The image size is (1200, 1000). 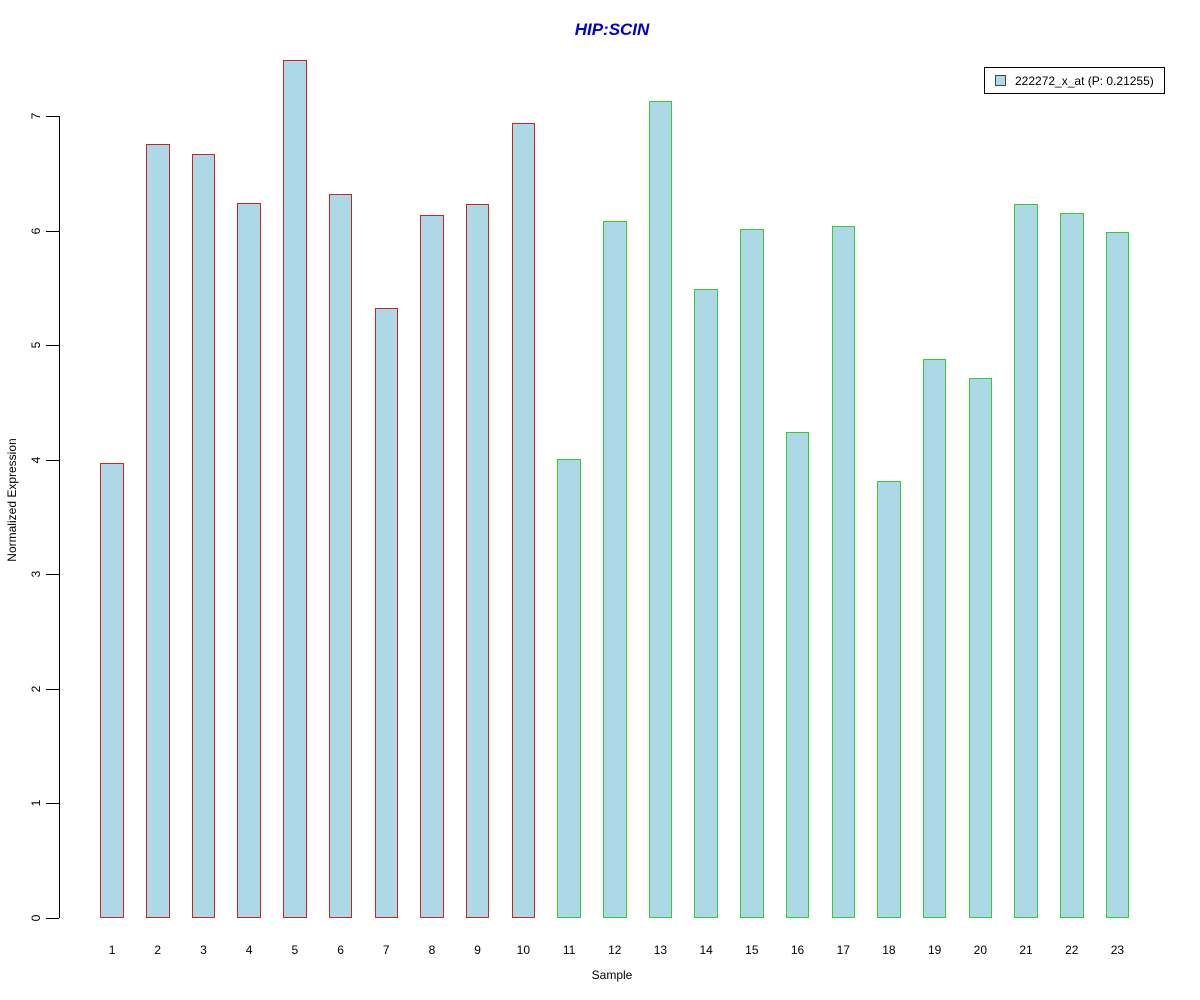 What do you see at coordinates (752, 950) in the screenshot?
I see `x-category-label: 15` at bounding box center [752, 950].